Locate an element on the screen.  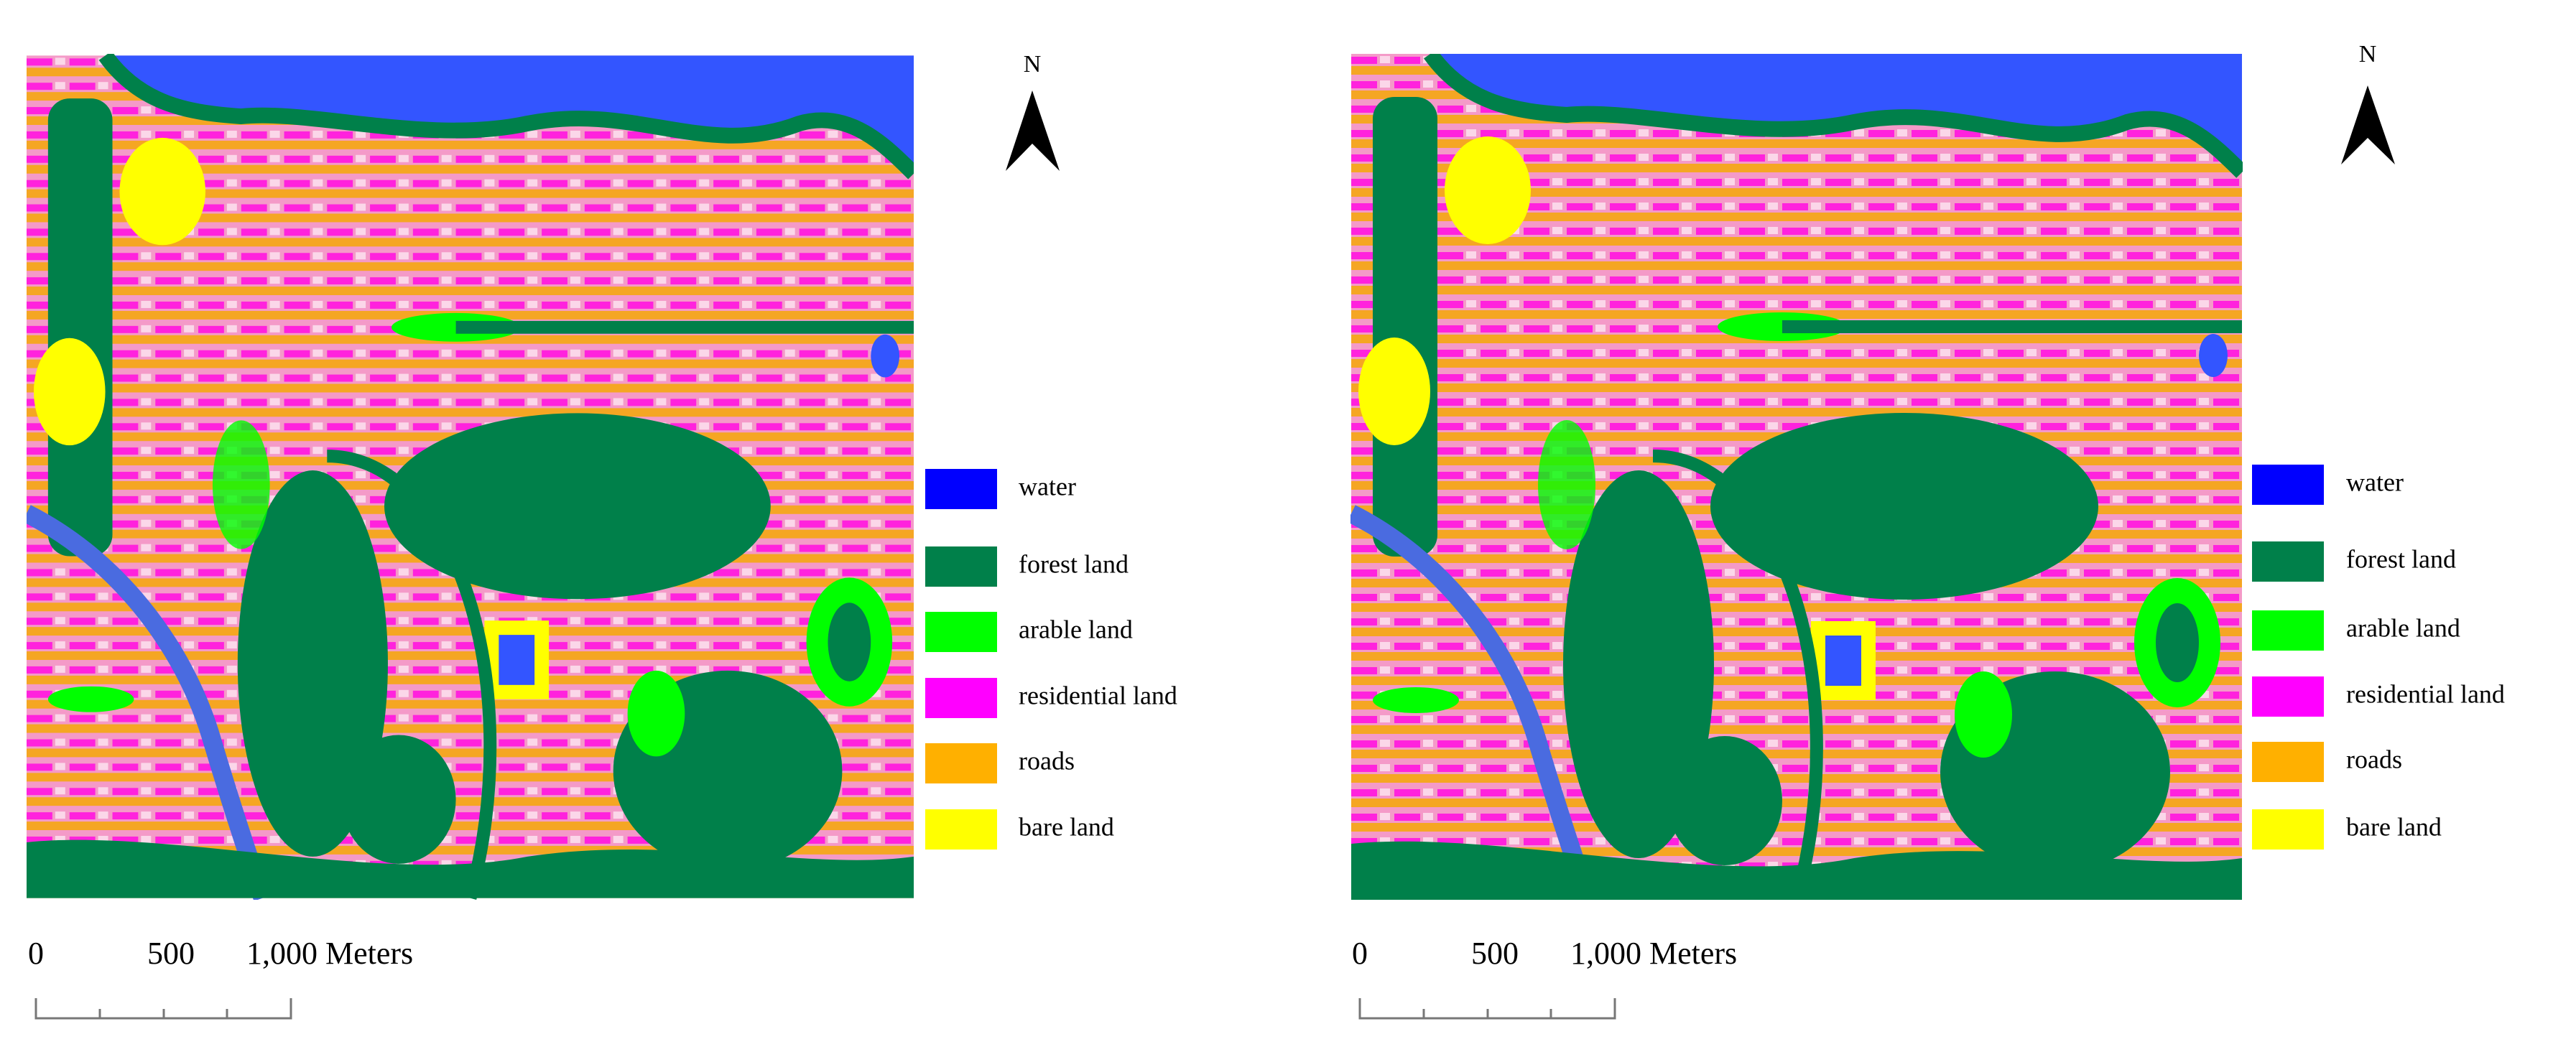
scale-bar is located at coordinates (825, 1009).